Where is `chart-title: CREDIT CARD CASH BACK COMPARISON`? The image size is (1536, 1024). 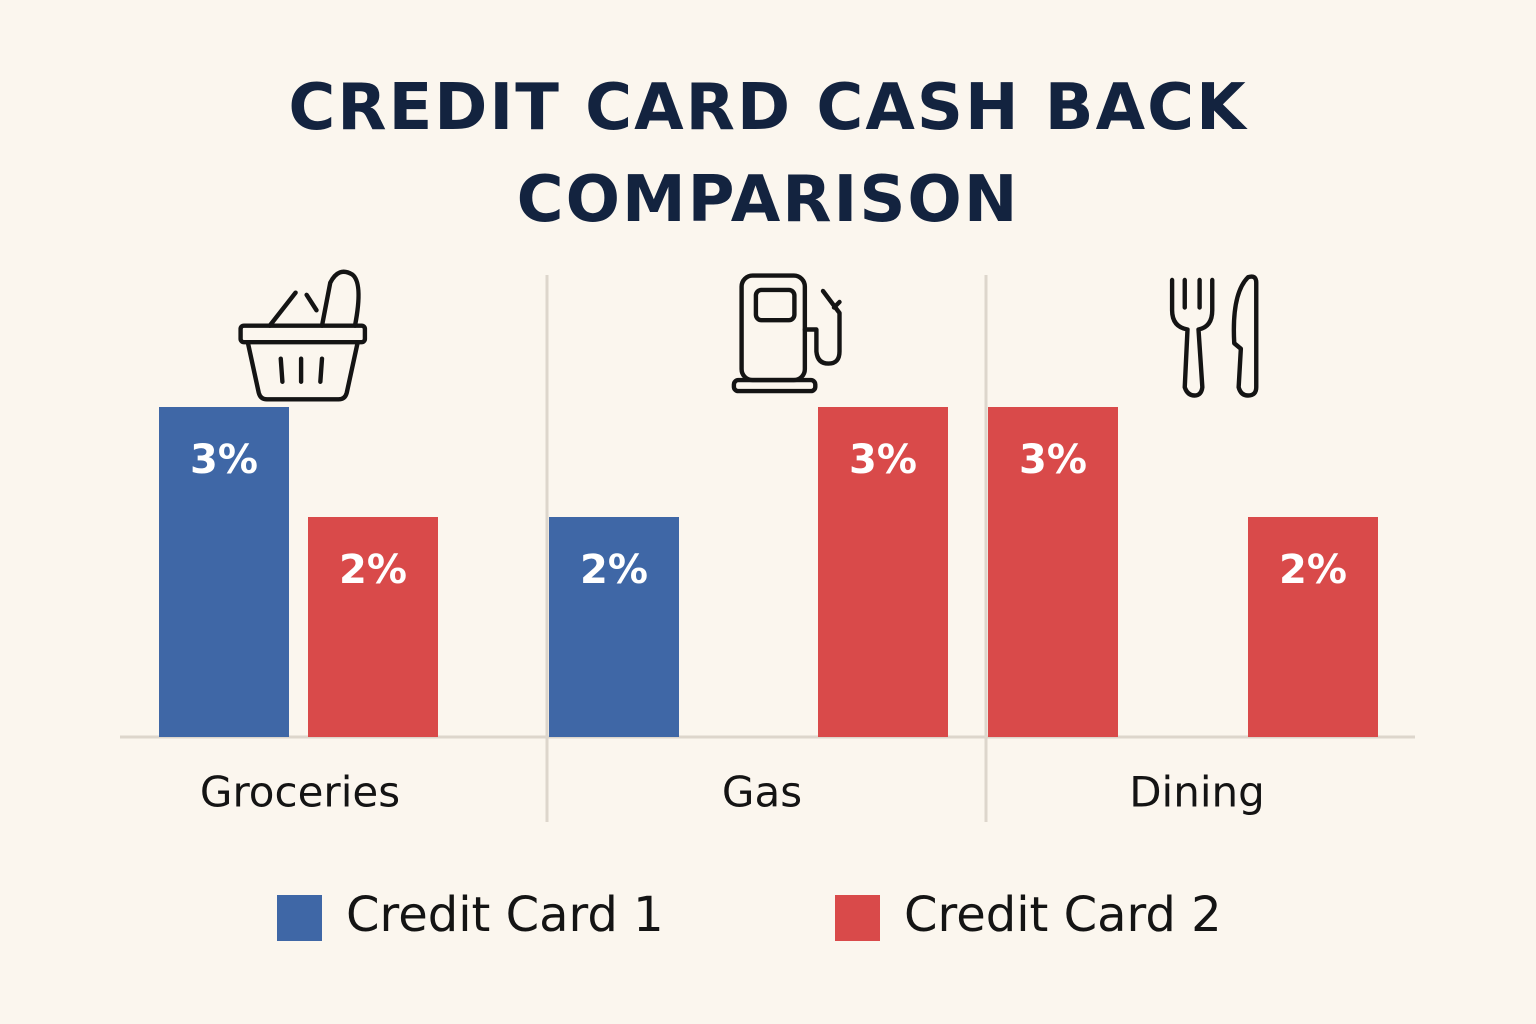
chart-title: CREDIT CARD CASH BACK COMPARISON is located at coordinates (768, 154).